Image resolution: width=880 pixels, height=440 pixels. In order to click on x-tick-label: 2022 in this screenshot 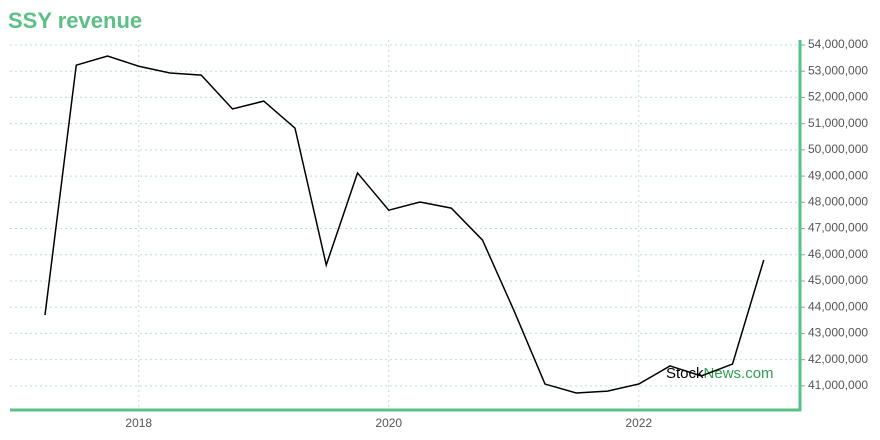, I will do `click(638, 423)`.